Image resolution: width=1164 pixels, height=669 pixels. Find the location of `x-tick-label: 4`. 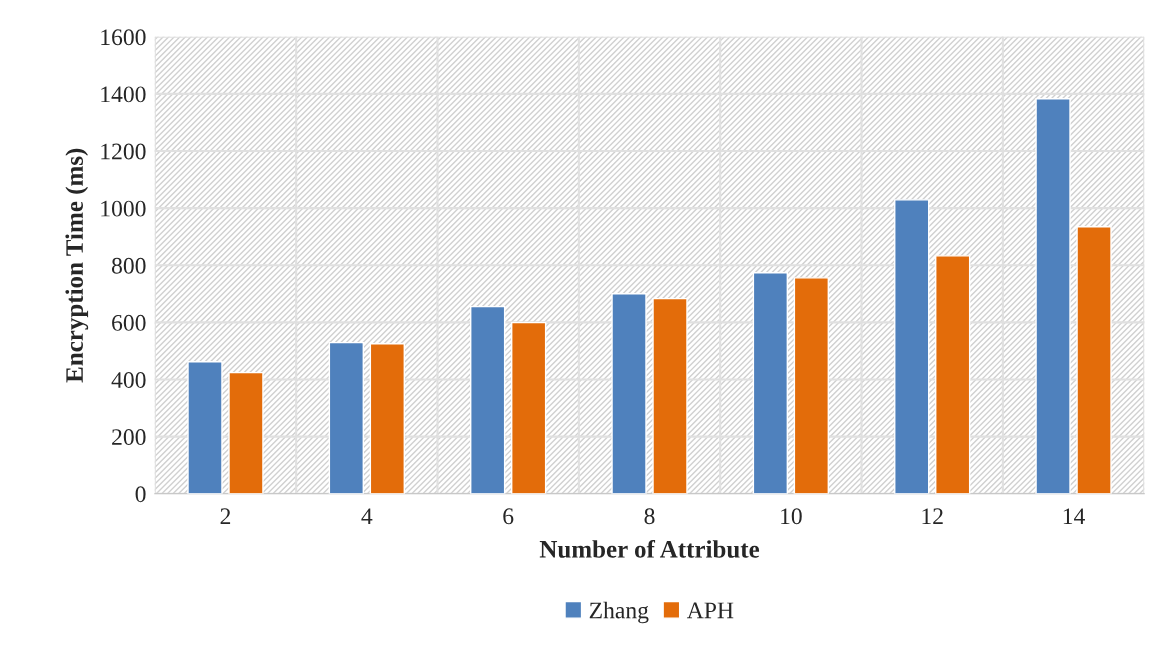

x-tick-label: 4 is located at coordinates (367, 516).